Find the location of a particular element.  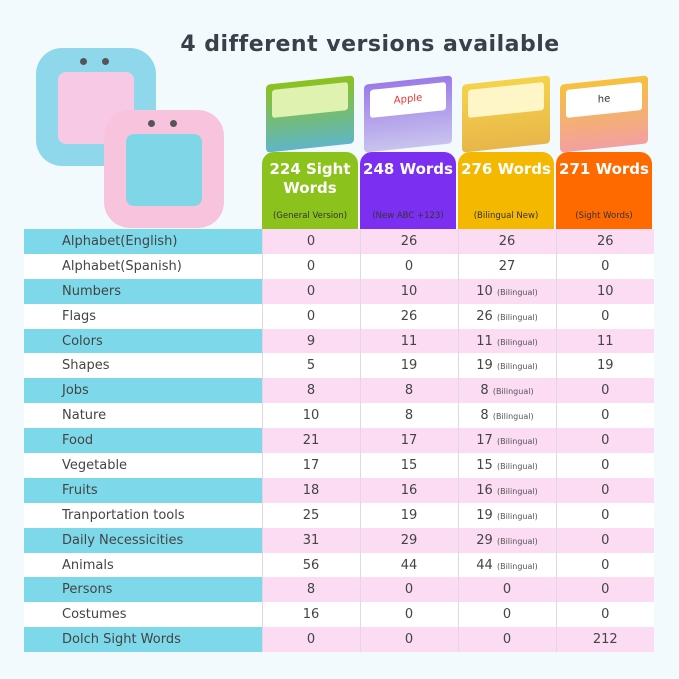

row-label: Fruits is located at coordinates (143, 490).